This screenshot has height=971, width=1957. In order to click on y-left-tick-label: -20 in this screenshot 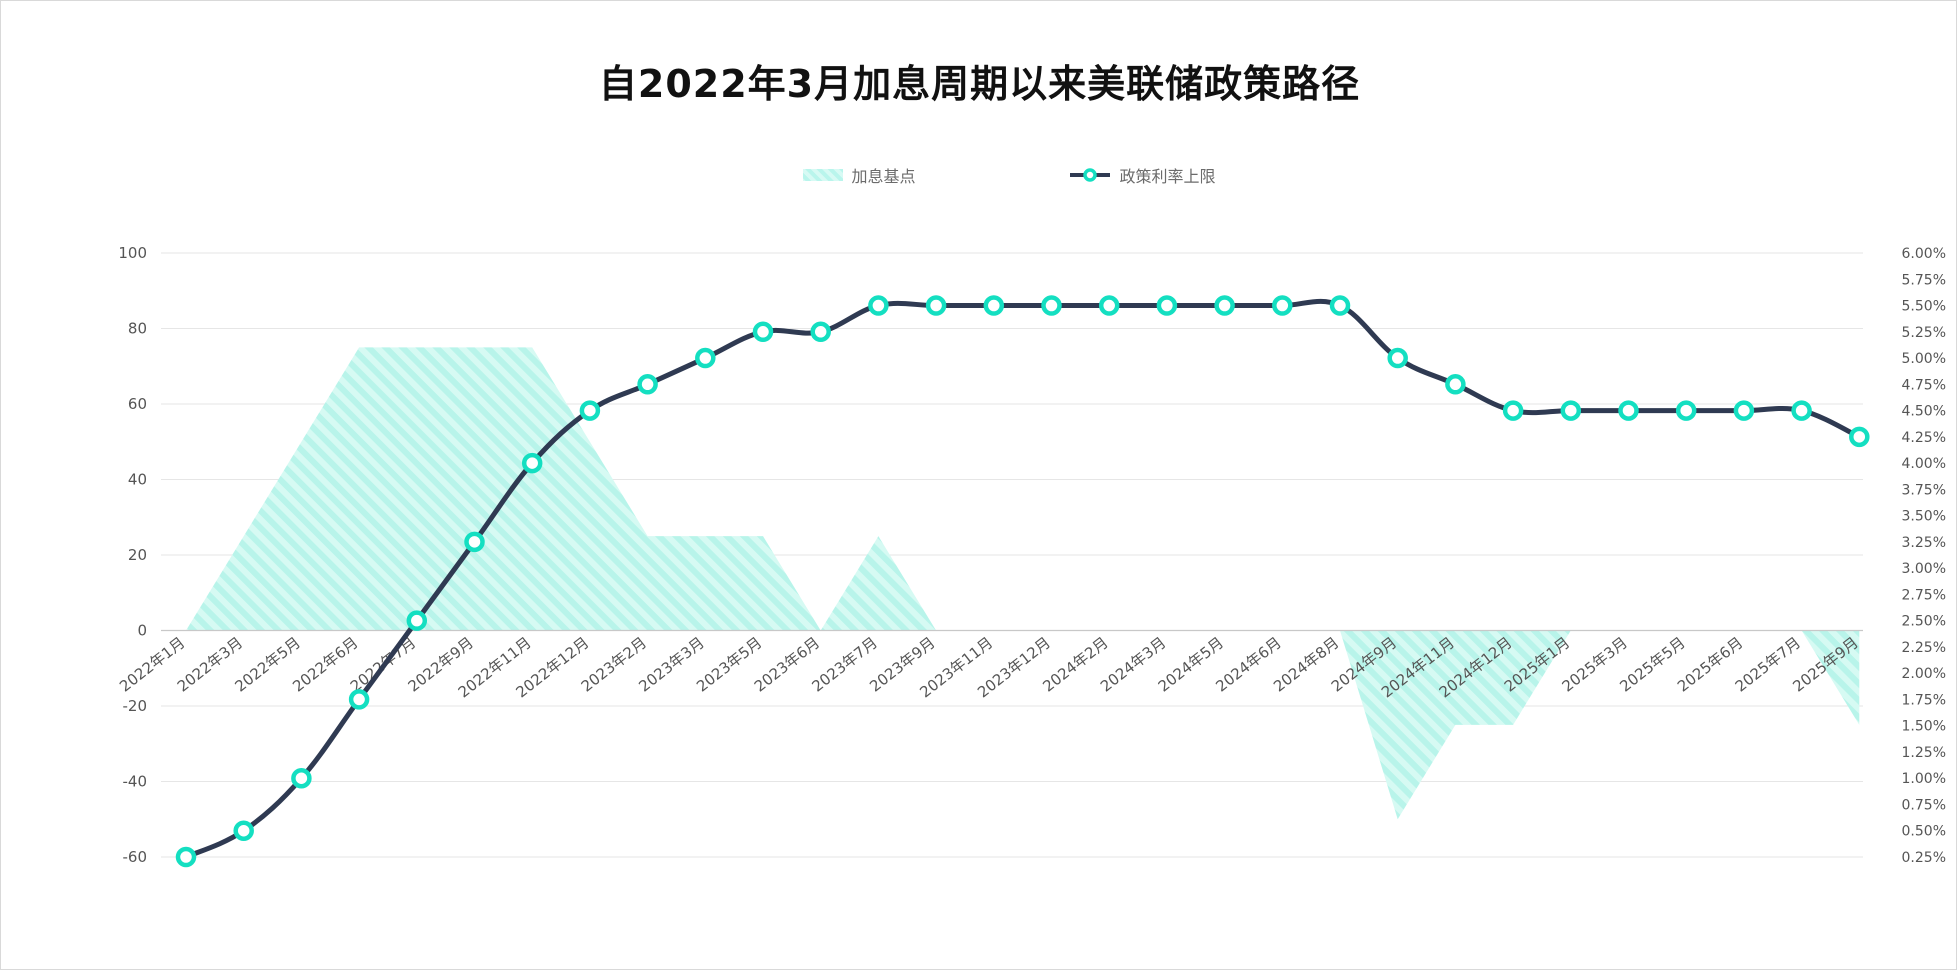, I will do `click(135, 706)`.